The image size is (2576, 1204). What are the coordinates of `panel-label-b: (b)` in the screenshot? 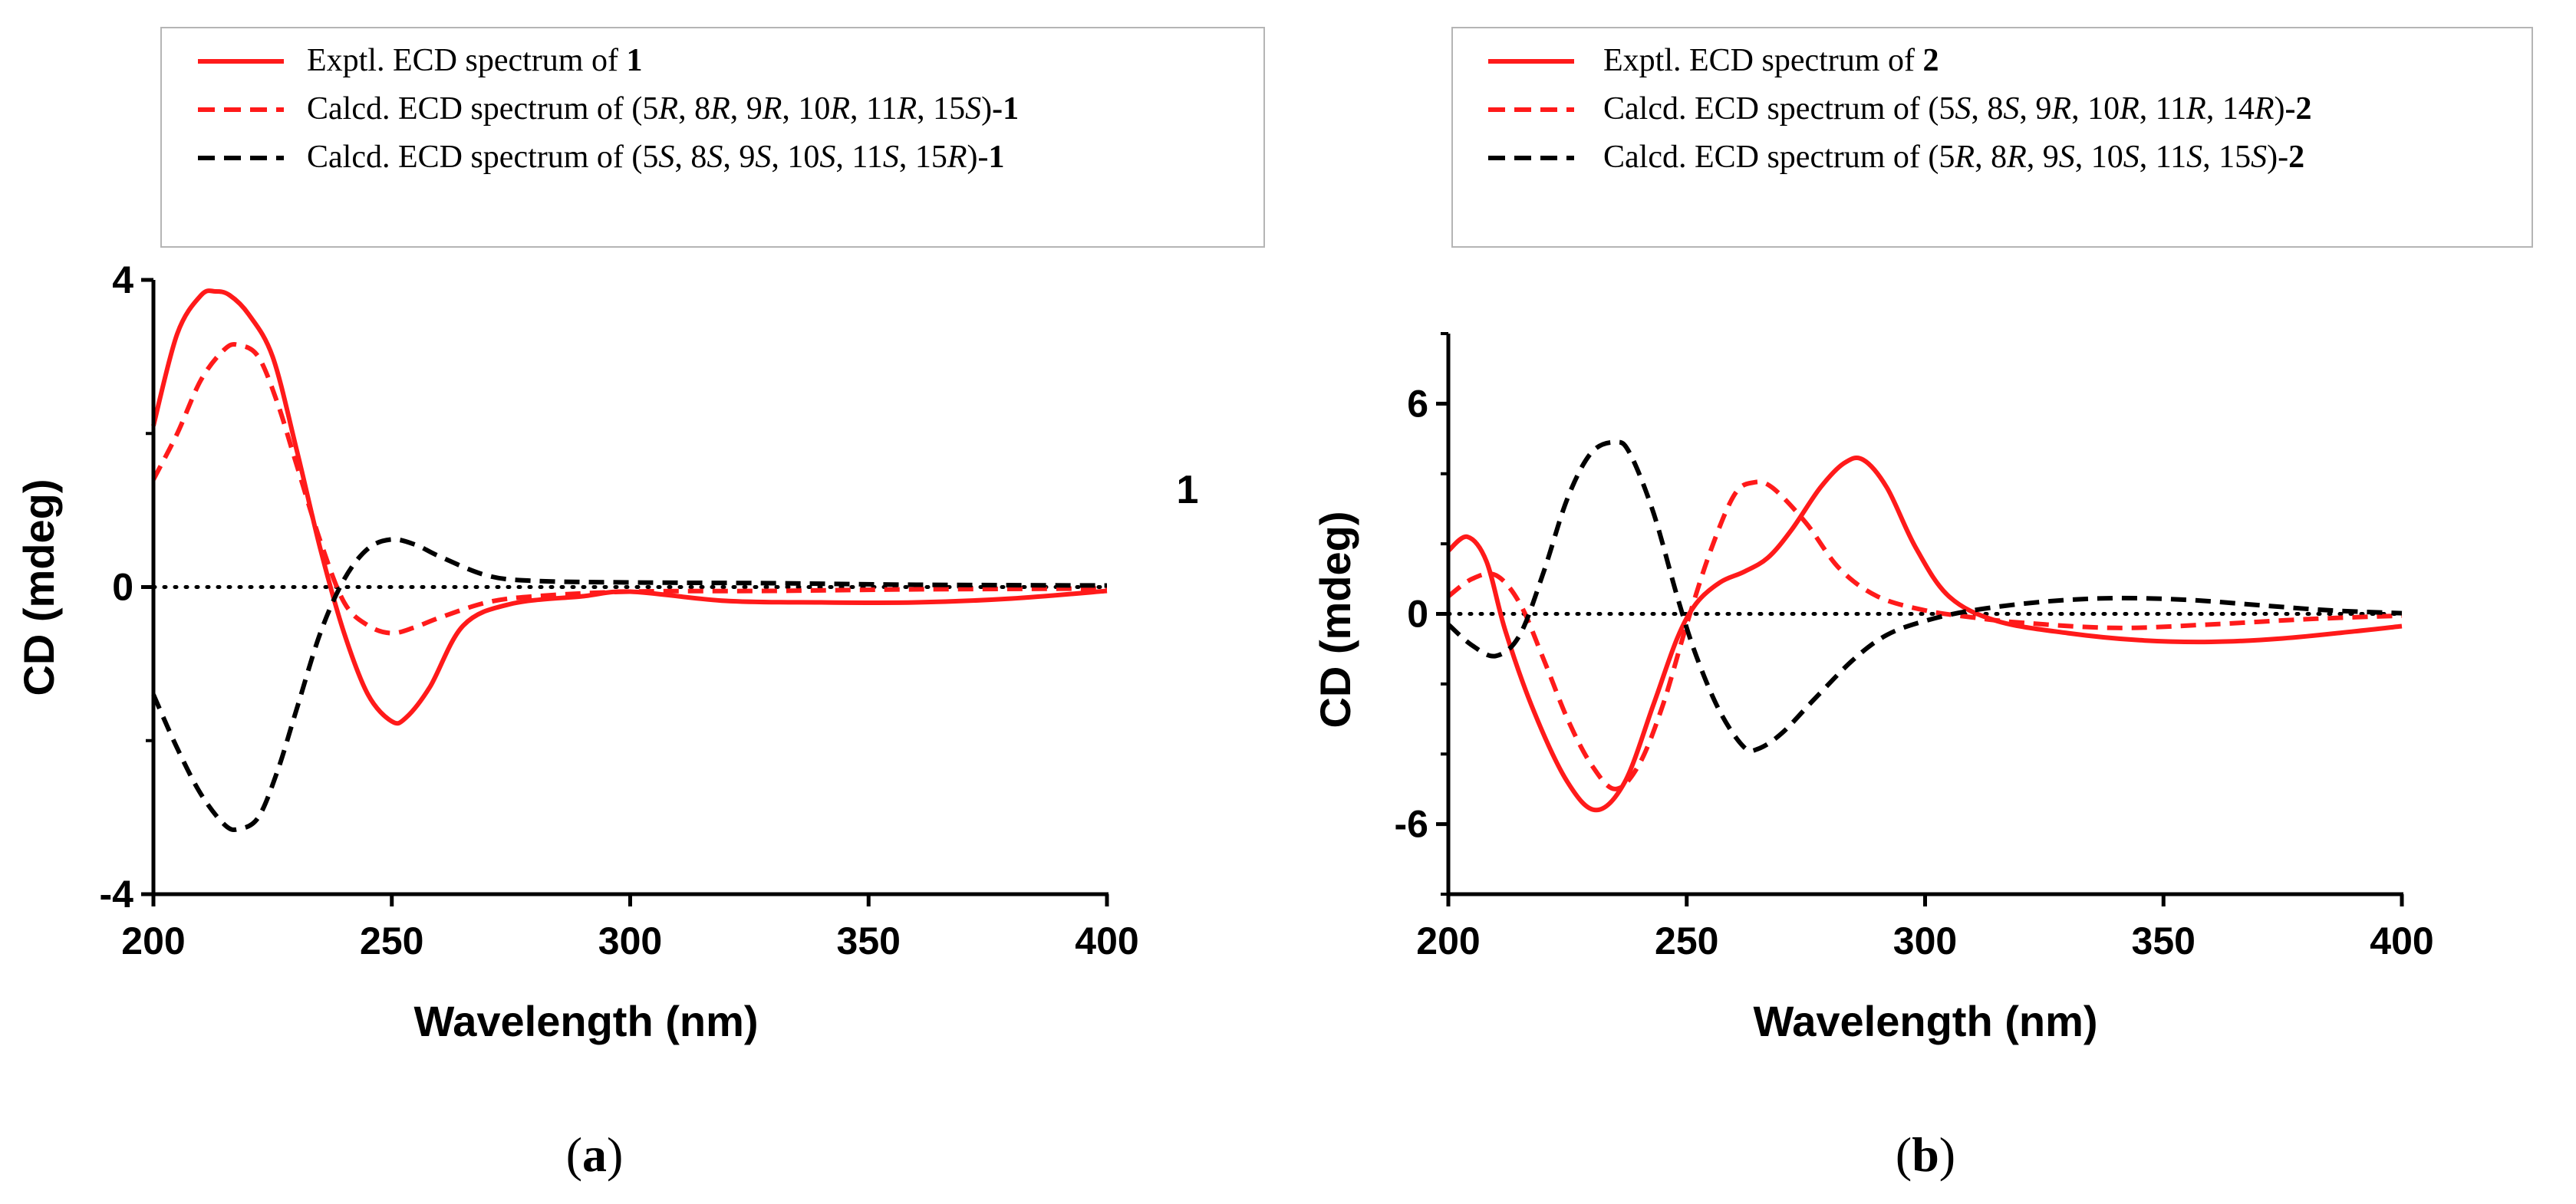 It's located at (1925, 1154).